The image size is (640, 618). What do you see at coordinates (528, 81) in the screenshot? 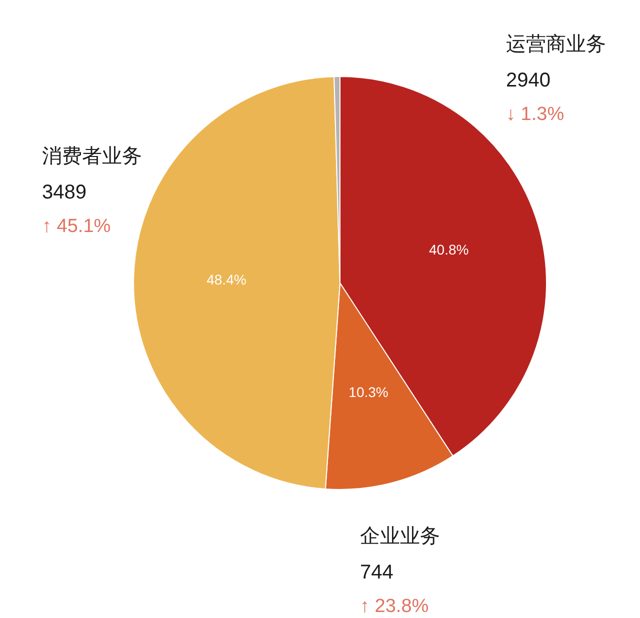
I see `data-label: 2940` at bounding box center [528, 81].